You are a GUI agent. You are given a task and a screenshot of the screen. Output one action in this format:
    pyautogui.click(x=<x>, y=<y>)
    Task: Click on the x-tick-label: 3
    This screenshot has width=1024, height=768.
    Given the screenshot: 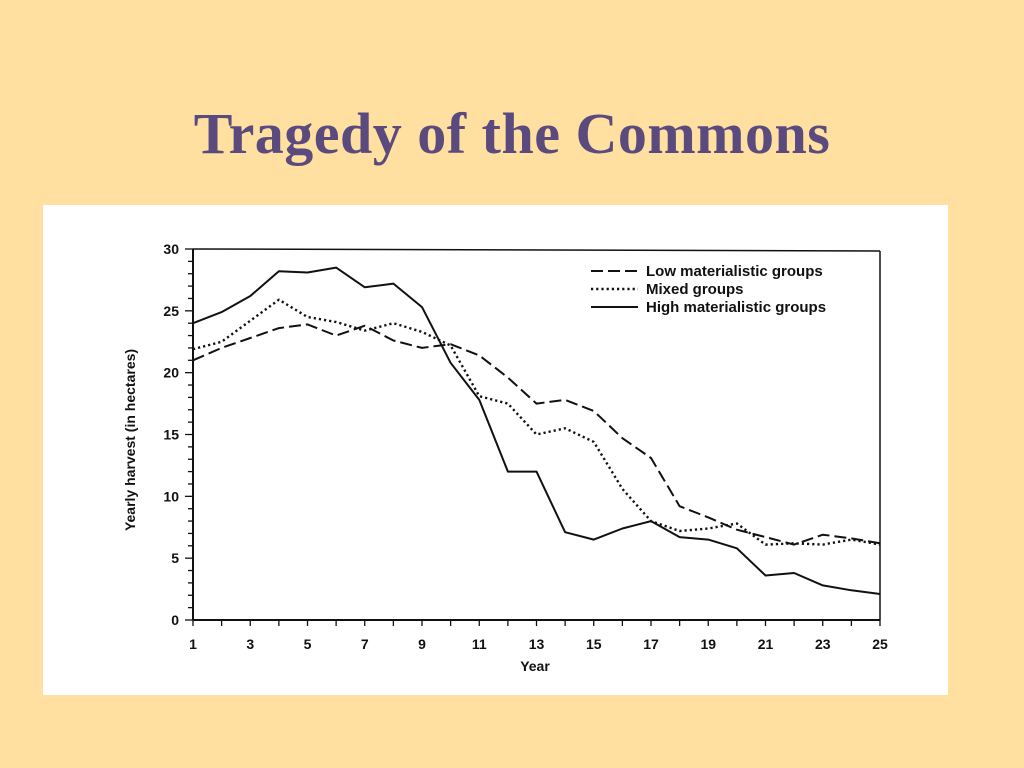 What is the action you would take?
    pyautogui.click(x=250, y=644)
    